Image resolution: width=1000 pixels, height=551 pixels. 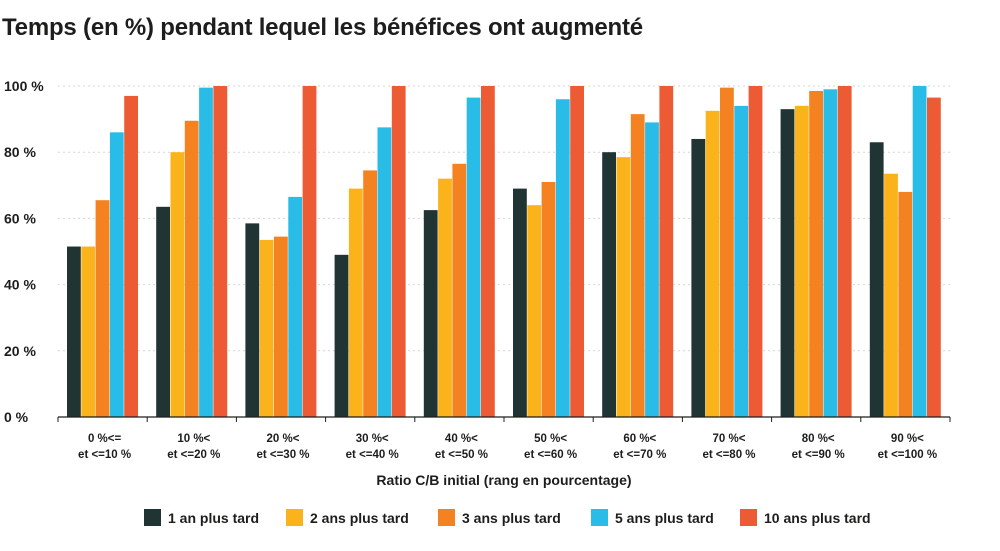 I want to click on x-tick-label: 20 %<, so click(x=283, y=439).